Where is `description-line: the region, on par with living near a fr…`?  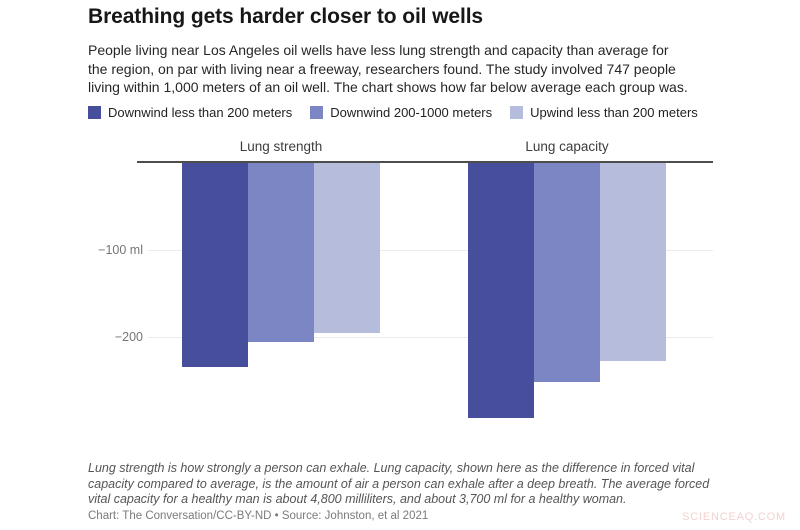 description-line: the region, on par with living near a fr… is located at coordinates (382, 68).